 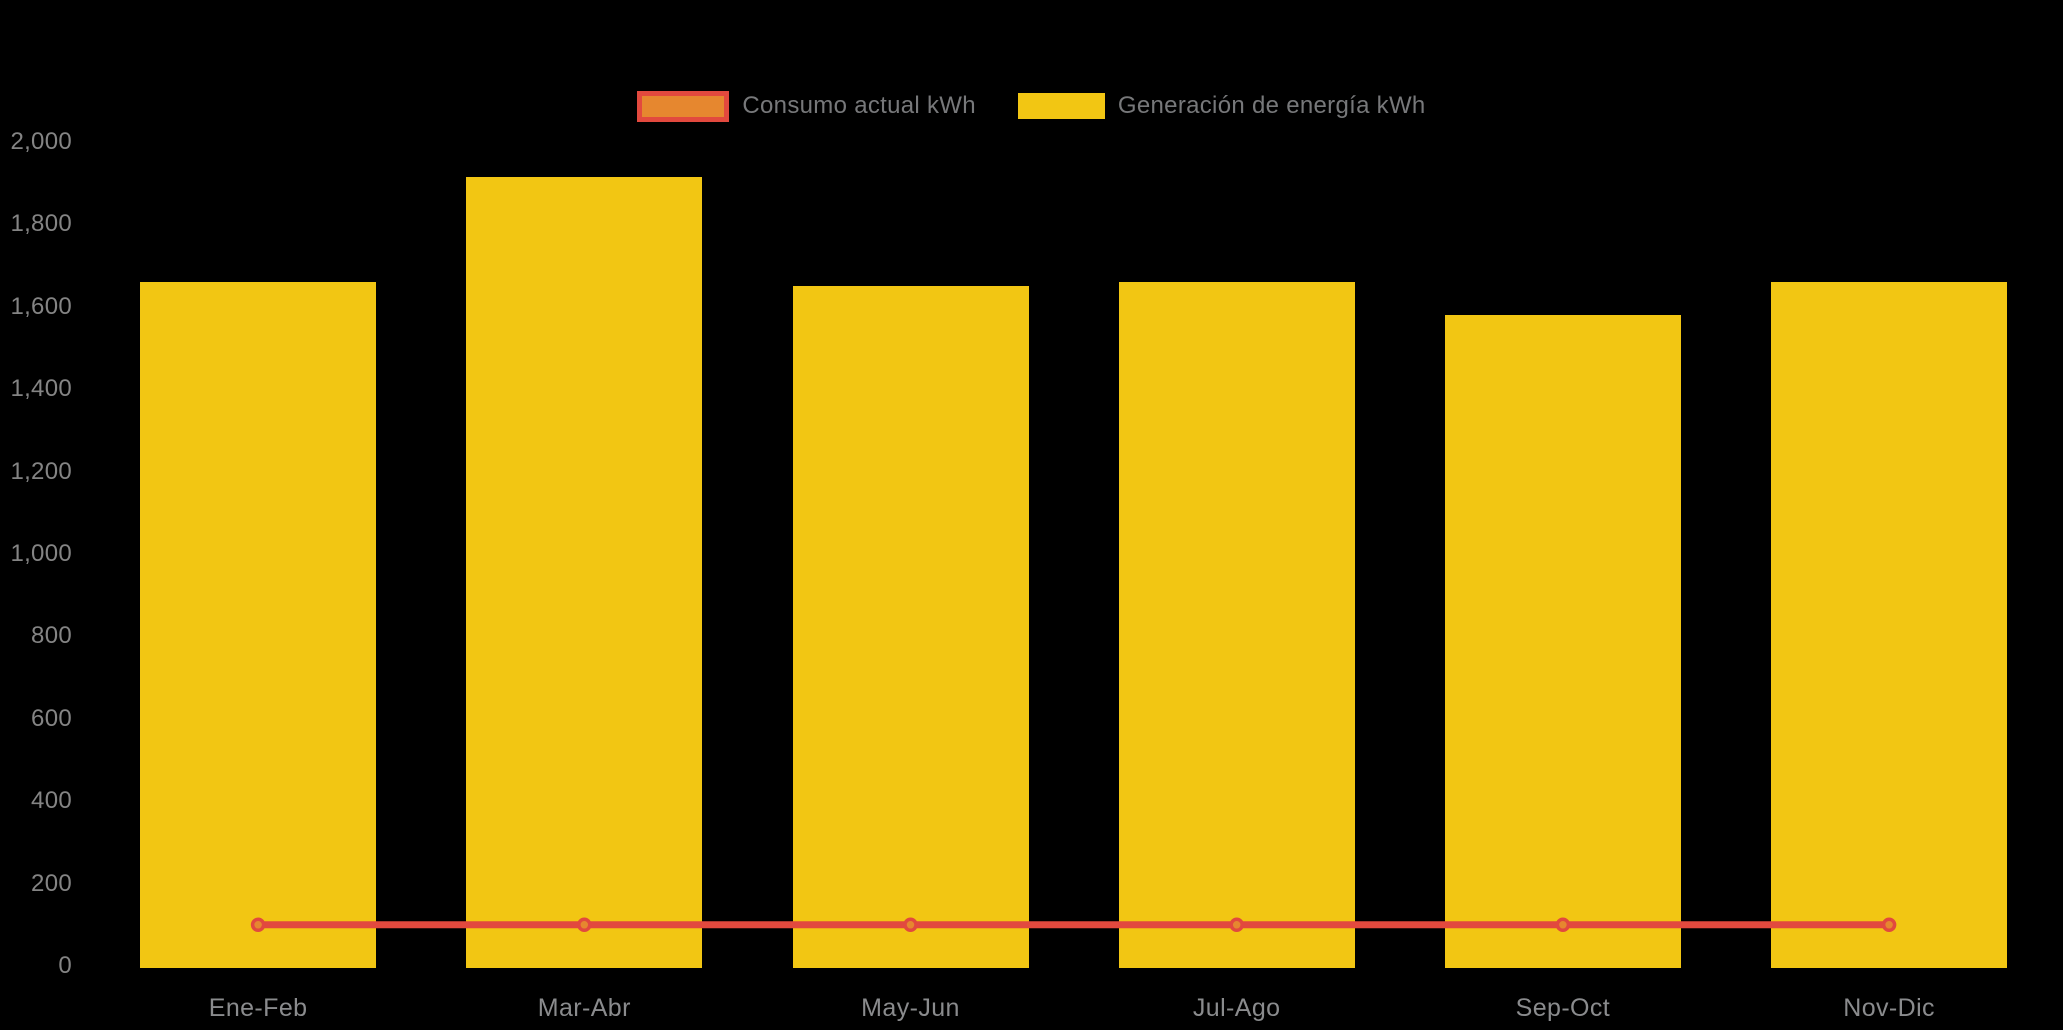 I want to click on legend-item-consumo-actual: Consumo actual kWh, so click(x=806, y=106).